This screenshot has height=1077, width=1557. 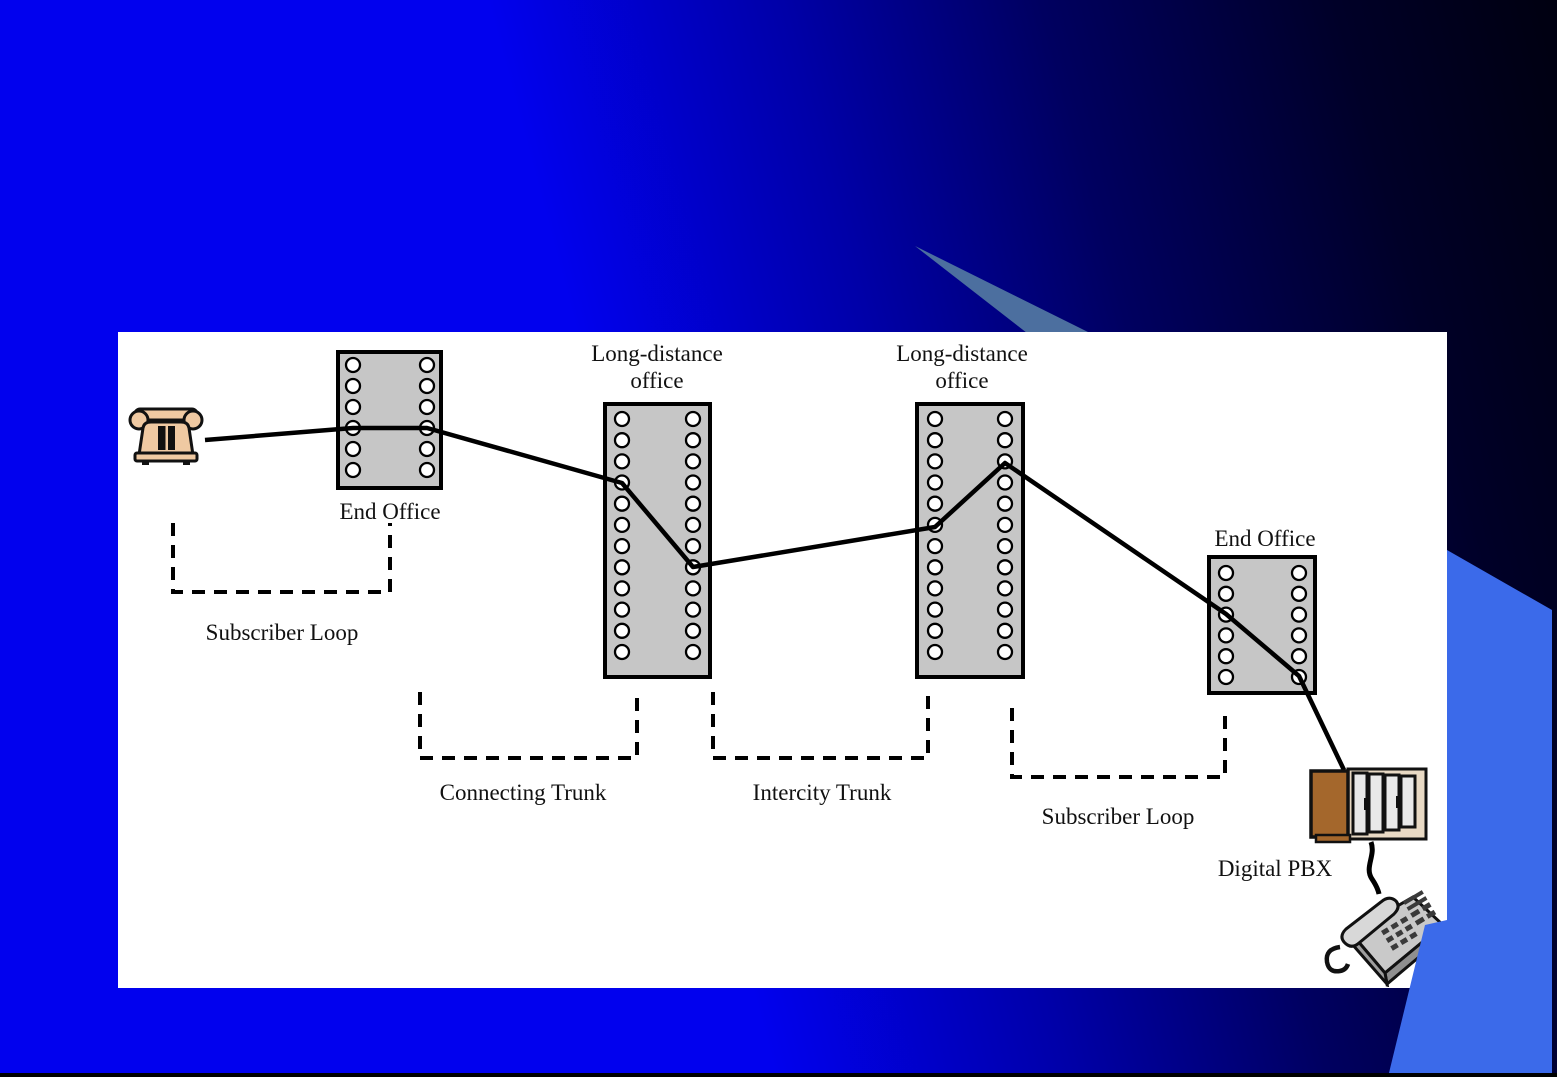 What do you see at coordinates (390, 417) in the screenshot?
I see `end-office-1-ports` at bounding box center [390, 417].